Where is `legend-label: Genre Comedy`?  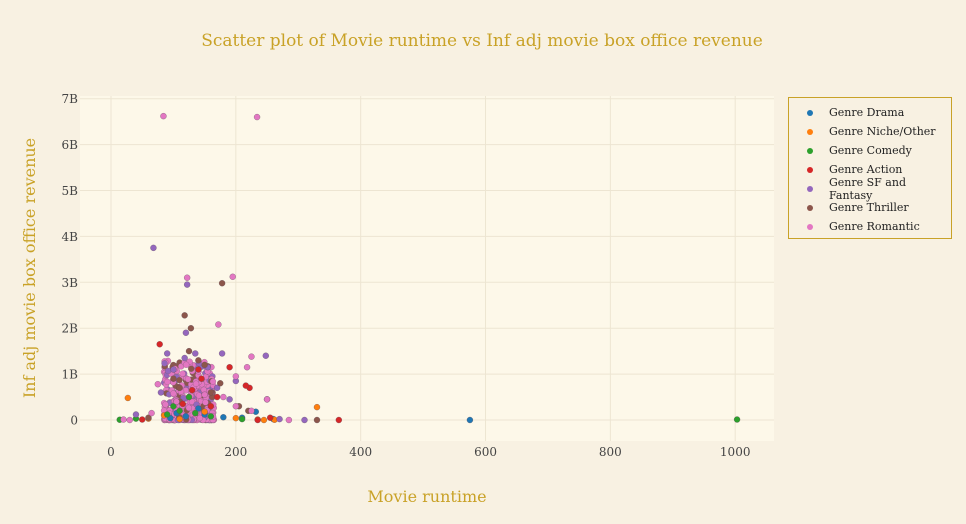
legend-label: Genre Comedy is located at coordinates (870, 150).